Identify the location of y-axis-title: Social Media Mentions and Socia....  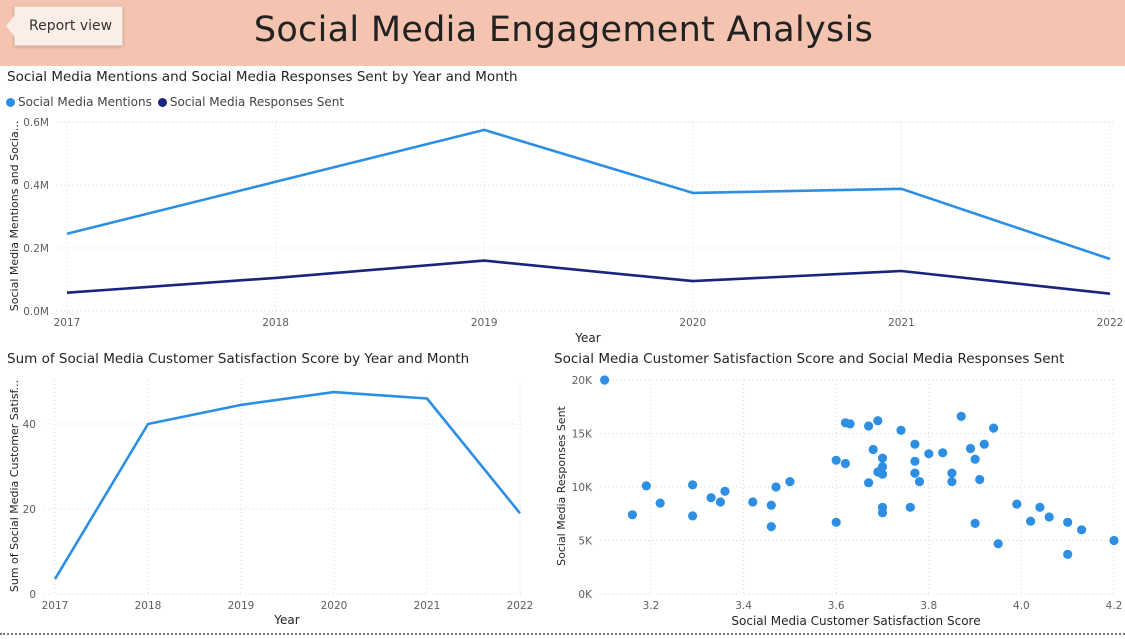
(14, 216).